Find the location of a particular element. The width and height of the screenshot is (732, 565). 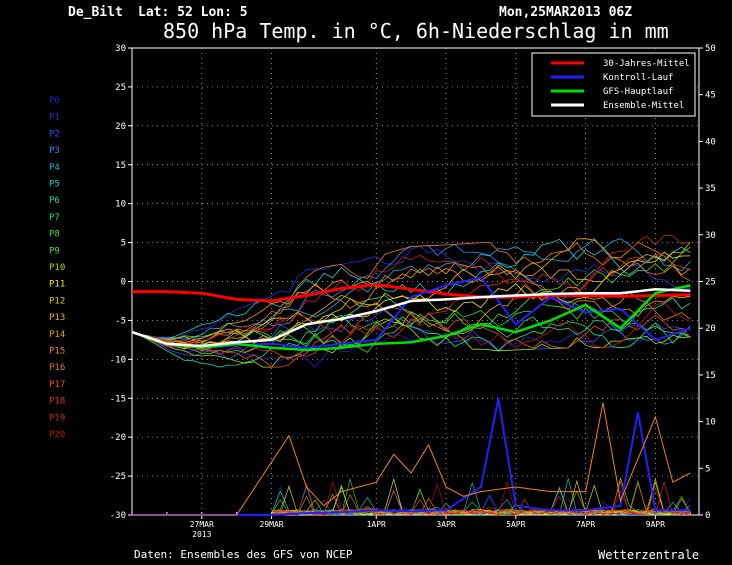

member-label-p6: P6 is located at coordinates (54, 201).